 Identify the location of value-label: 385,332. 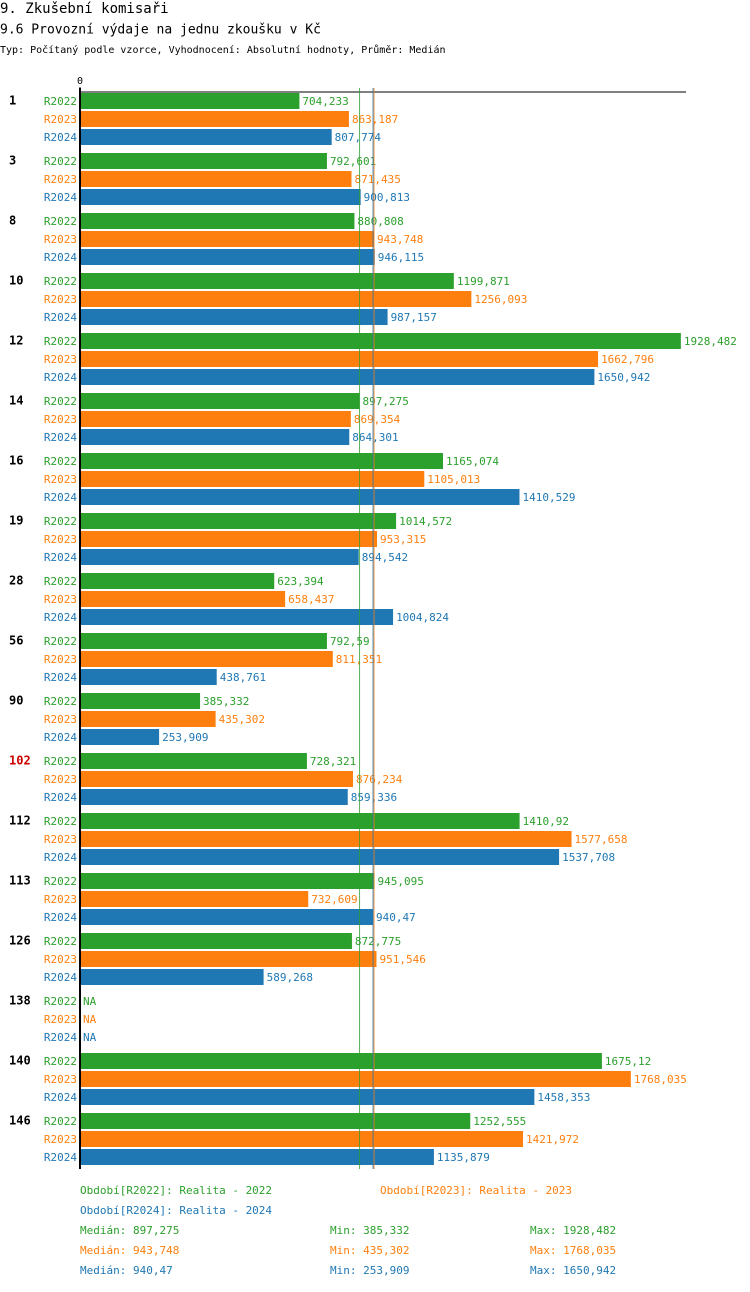
(226, 701).